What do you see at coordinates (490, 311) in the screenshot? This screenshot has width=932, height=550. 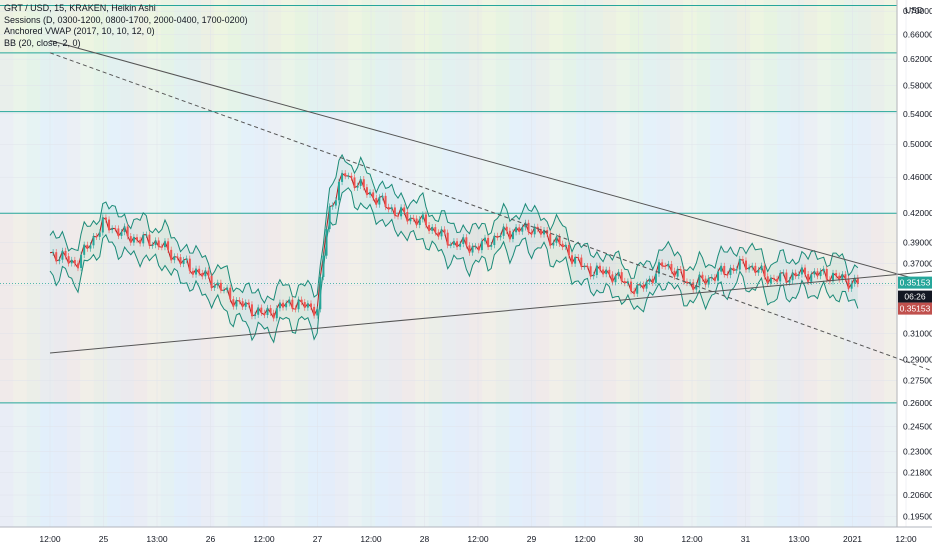 I see `trendline` at bounding box center [490, 311].